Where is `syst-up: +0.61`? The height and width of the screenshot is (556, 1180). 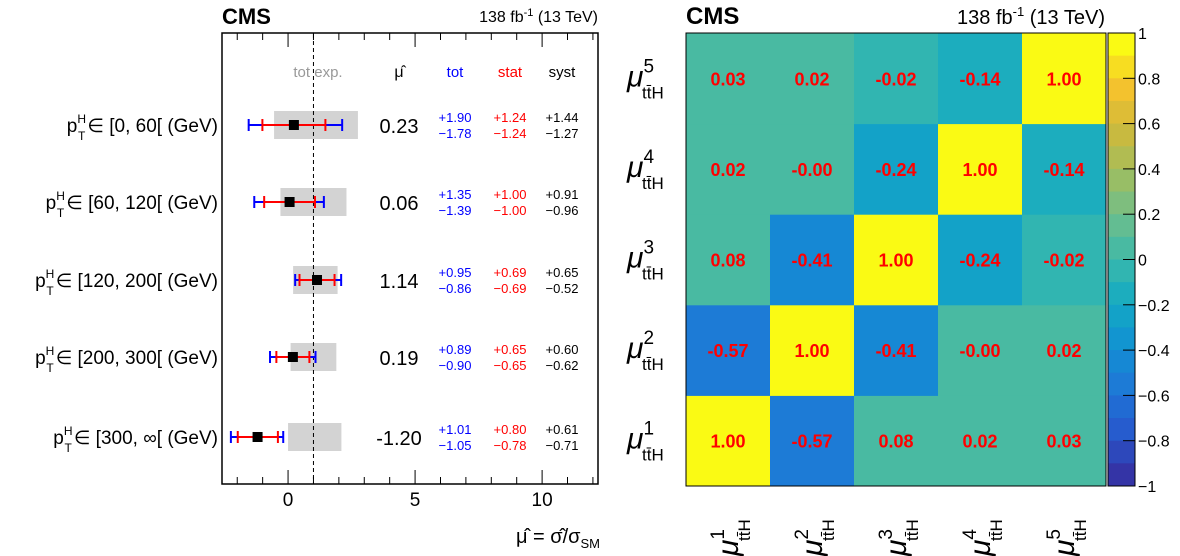 syst-up: +0.61 is located at coordinates (562, 429).